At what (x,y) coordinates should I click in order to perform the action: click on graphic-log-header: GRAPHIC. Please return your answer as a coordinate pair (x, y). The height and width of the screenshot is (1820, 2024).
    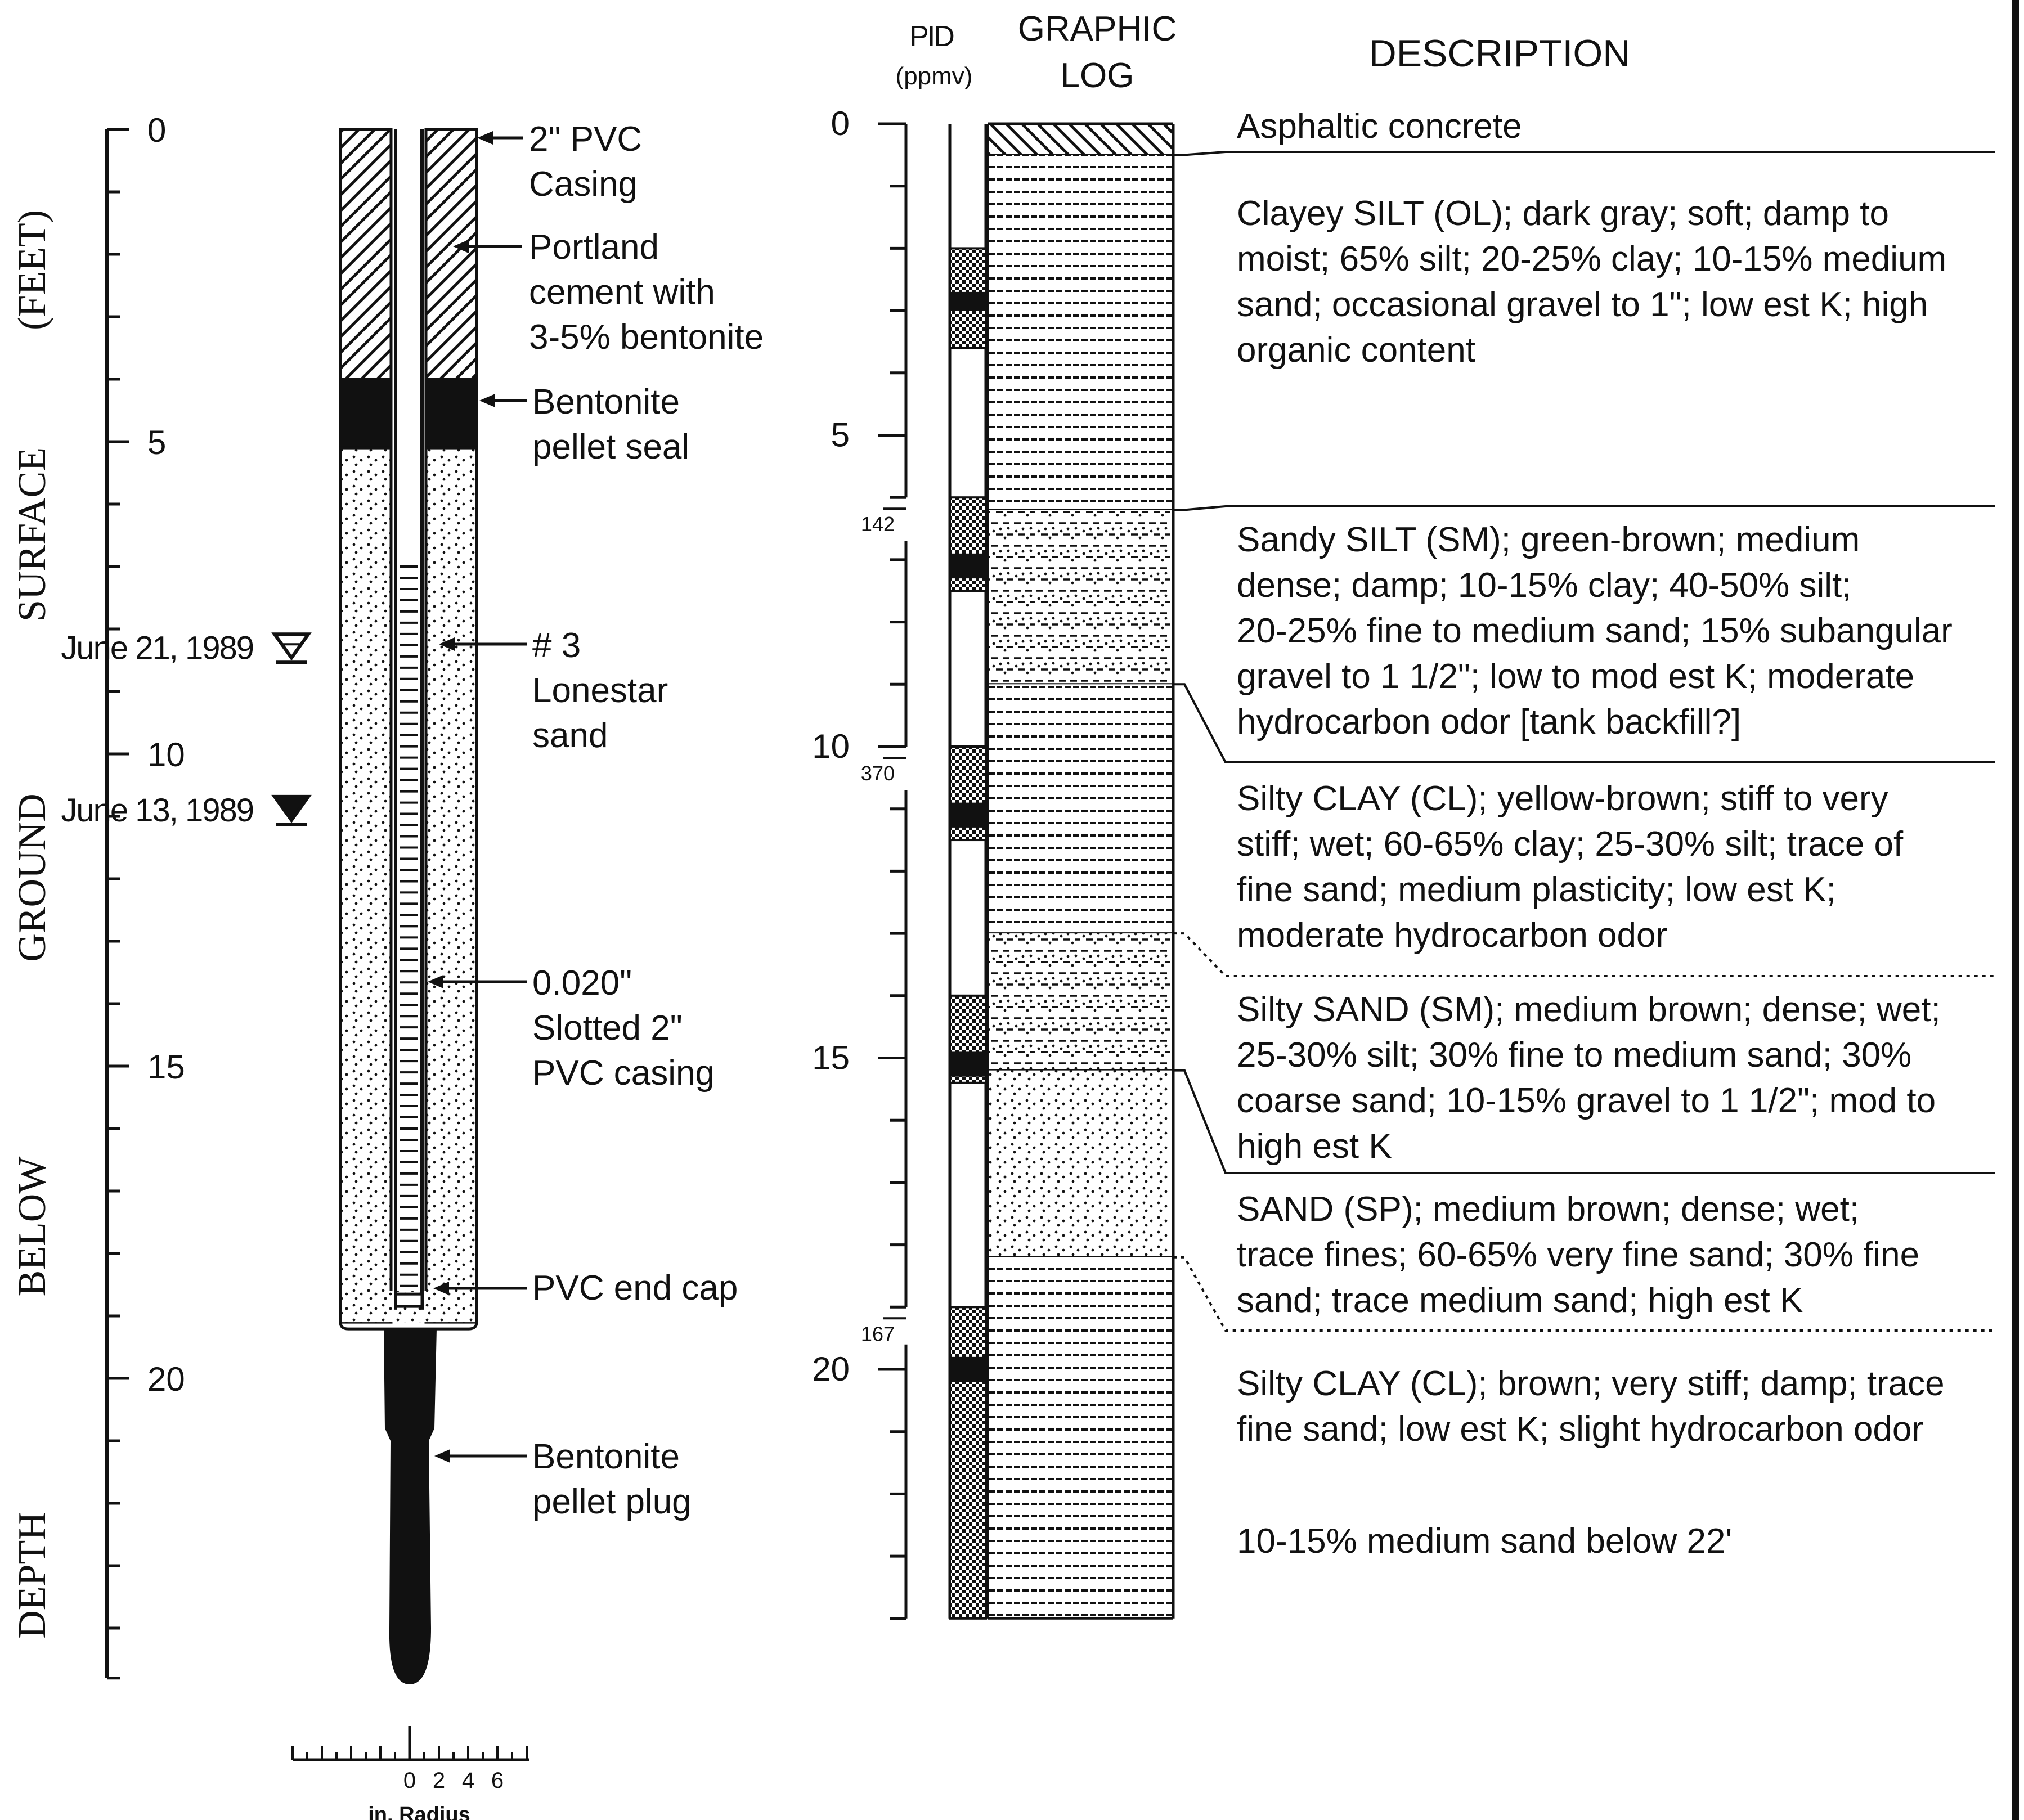
    Looking at the image, I should click on (1097, 29).